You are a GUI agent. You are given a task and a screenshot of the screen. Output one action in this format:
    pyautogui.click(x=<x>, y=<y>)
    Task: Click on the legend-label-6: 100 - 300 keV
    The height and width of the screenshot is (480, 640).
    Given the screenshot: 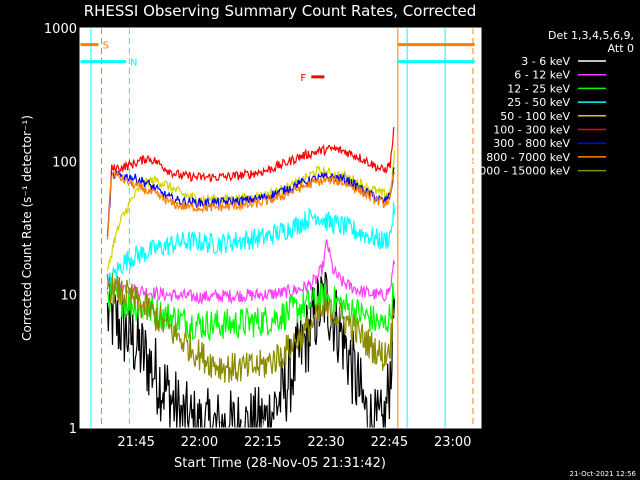 What is the action you would take?
    pyautogui.click(x=531, y=130)
    